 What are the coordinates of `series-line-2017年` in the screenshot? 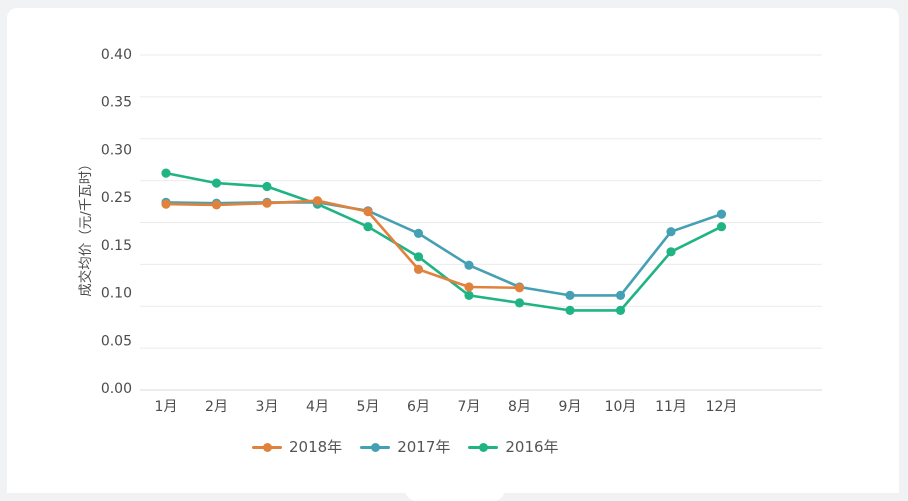 It's located at (443, 249).